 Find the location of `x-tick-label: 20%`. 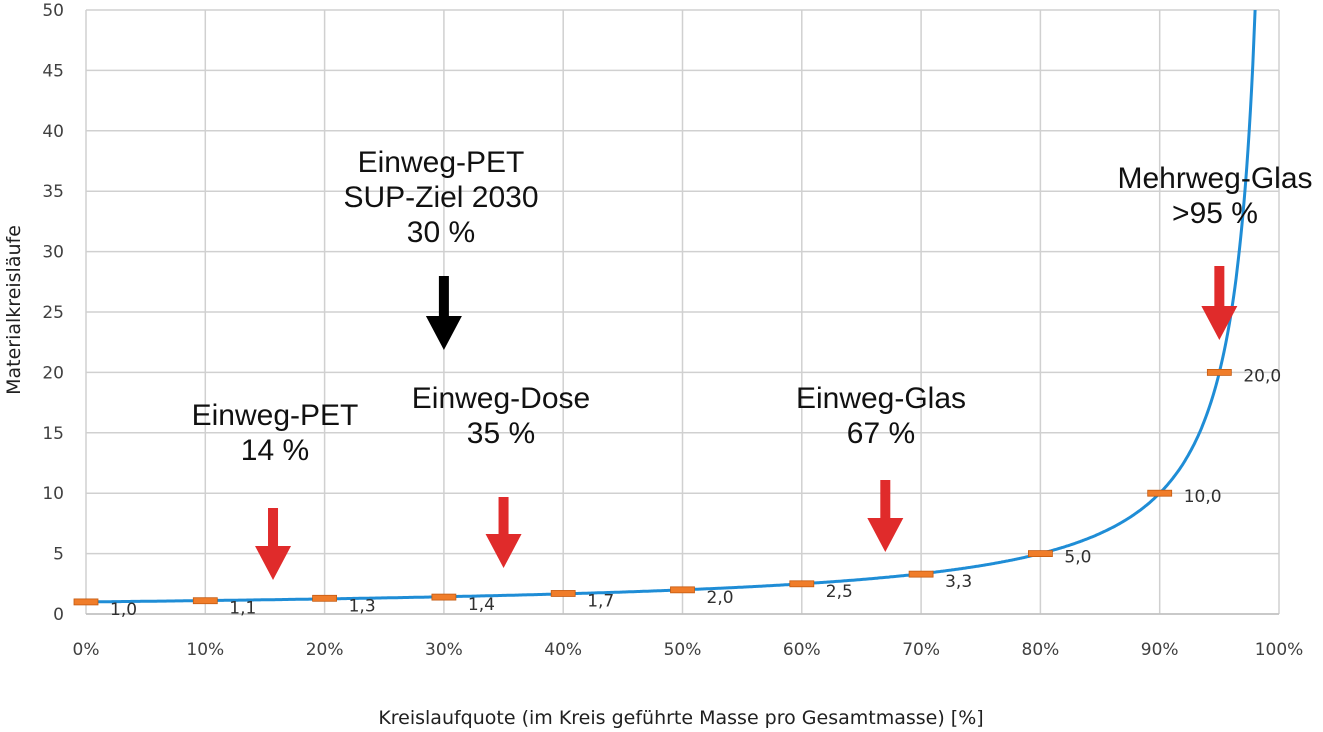

x-tick-label: 20% is located at coordinates (325, 650).